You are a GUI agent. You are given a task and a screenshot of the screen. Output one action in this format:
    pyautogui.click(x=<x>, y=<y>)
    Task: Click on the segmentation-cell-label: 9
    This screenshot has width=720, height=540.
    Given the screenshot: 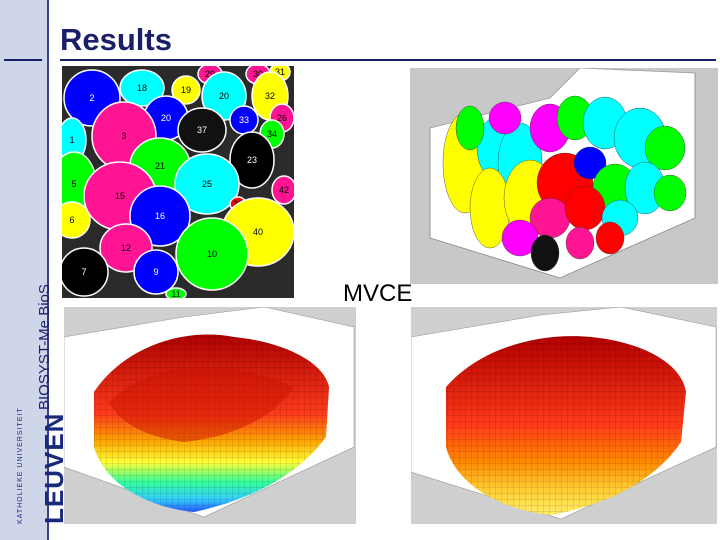 What is the action you would take?
    pyautogui.click(x=155, y=272)
    